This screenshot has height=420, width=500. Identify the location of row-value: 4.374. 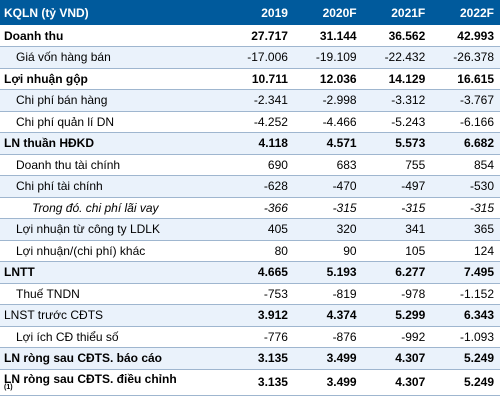
(328, 315).